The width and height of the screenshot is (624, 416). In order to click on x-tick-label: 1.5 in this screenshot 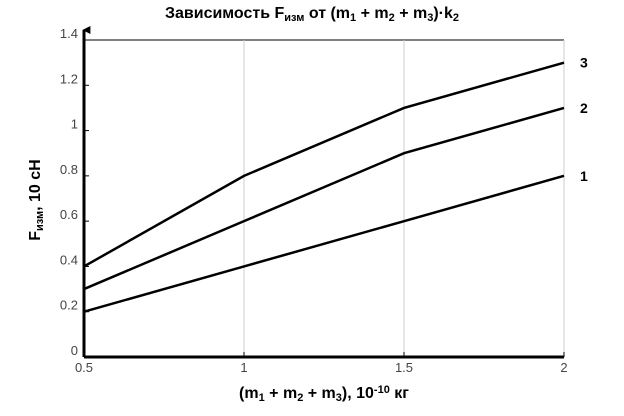, I will do `click(404, 367)`.